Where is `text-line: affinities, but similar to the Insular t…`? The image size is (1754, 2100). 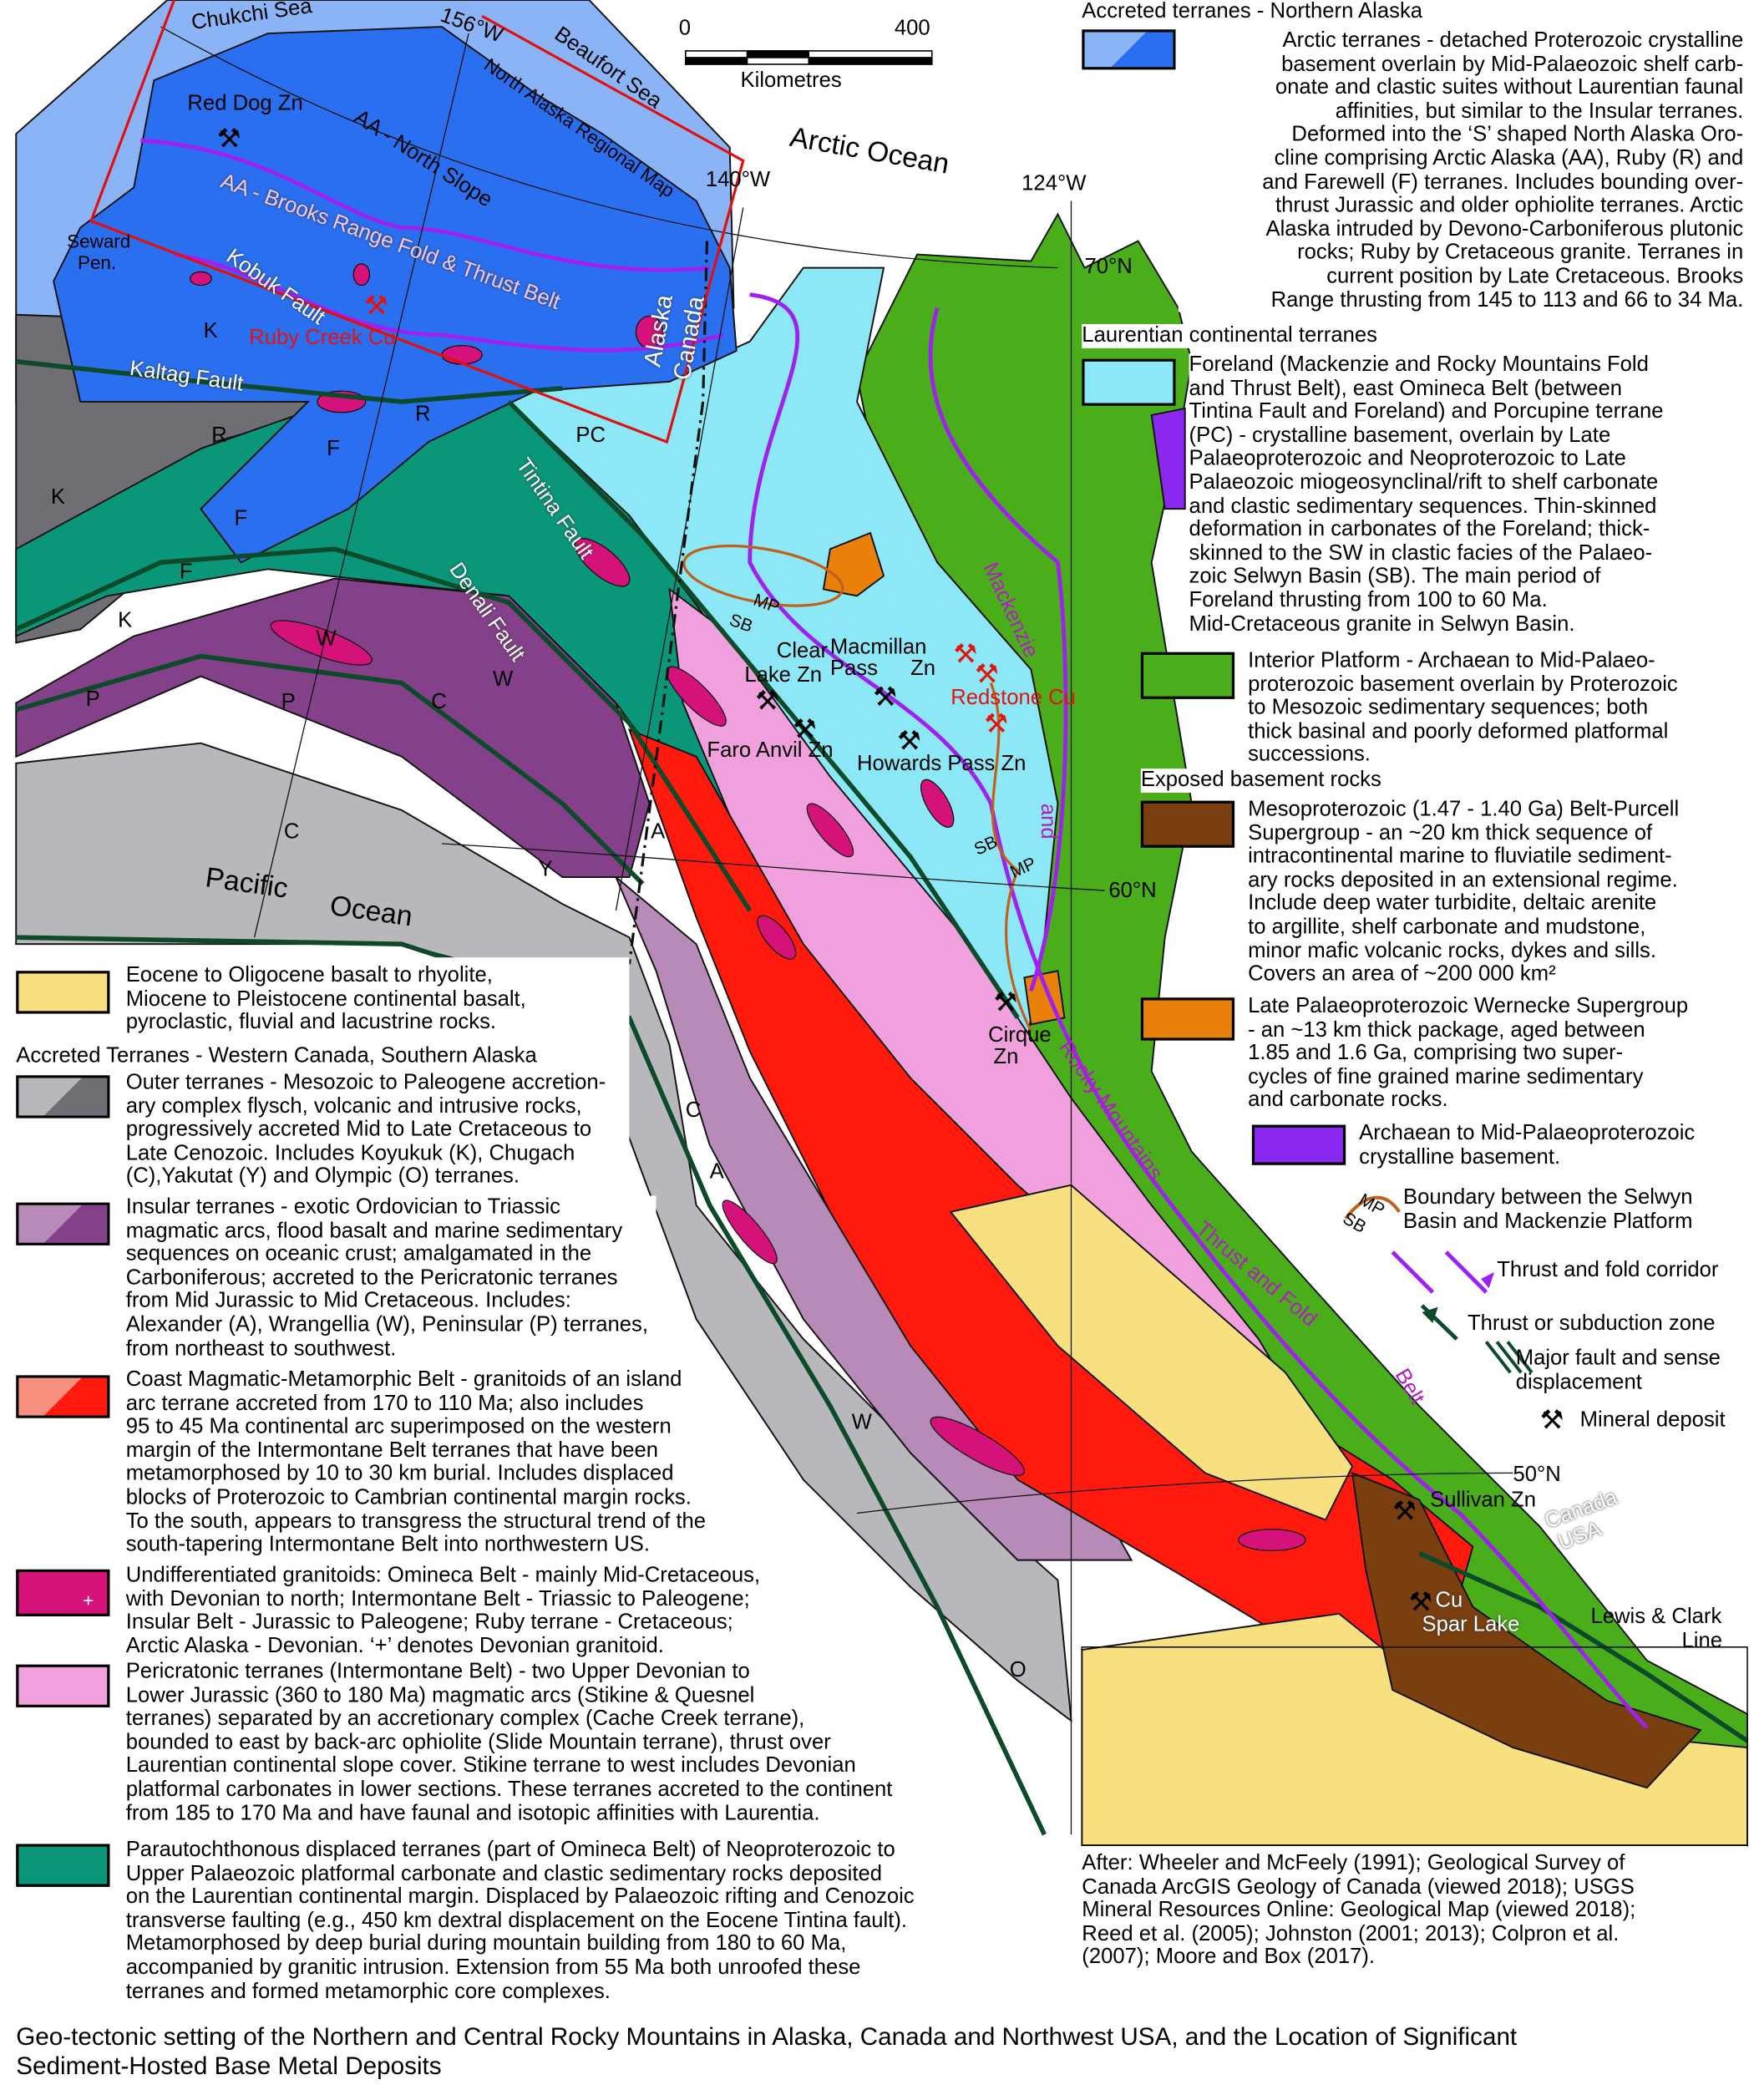 text-line: affinities, but similar to the Insular t… is located at coordinates (1539, 111).